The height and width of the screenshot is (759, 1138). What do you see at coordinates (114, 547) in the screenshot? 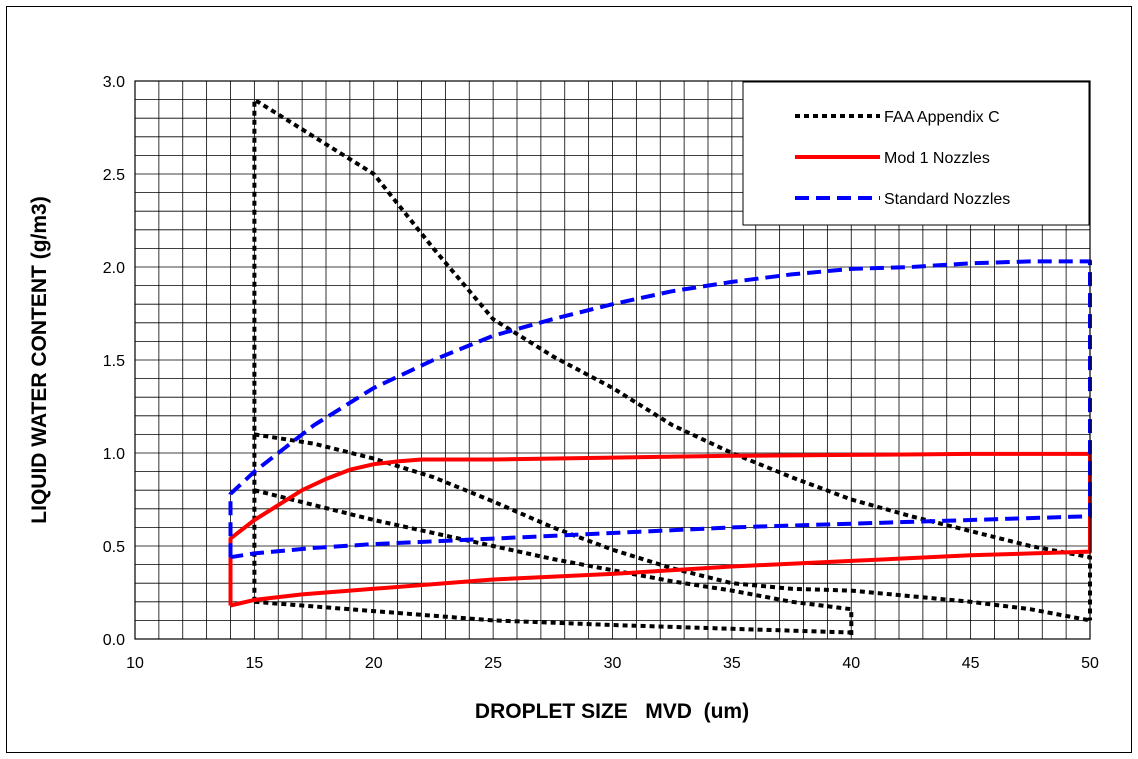
I see `y-tick-label: 0.5` at bounding box center [114, 547].